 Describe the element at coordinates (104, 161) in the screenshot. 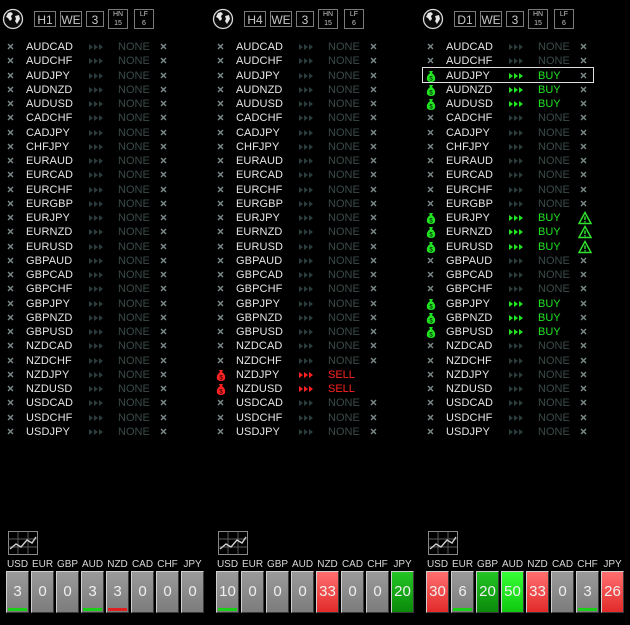

I see `pair-row: EURAUD NONE` at that location.